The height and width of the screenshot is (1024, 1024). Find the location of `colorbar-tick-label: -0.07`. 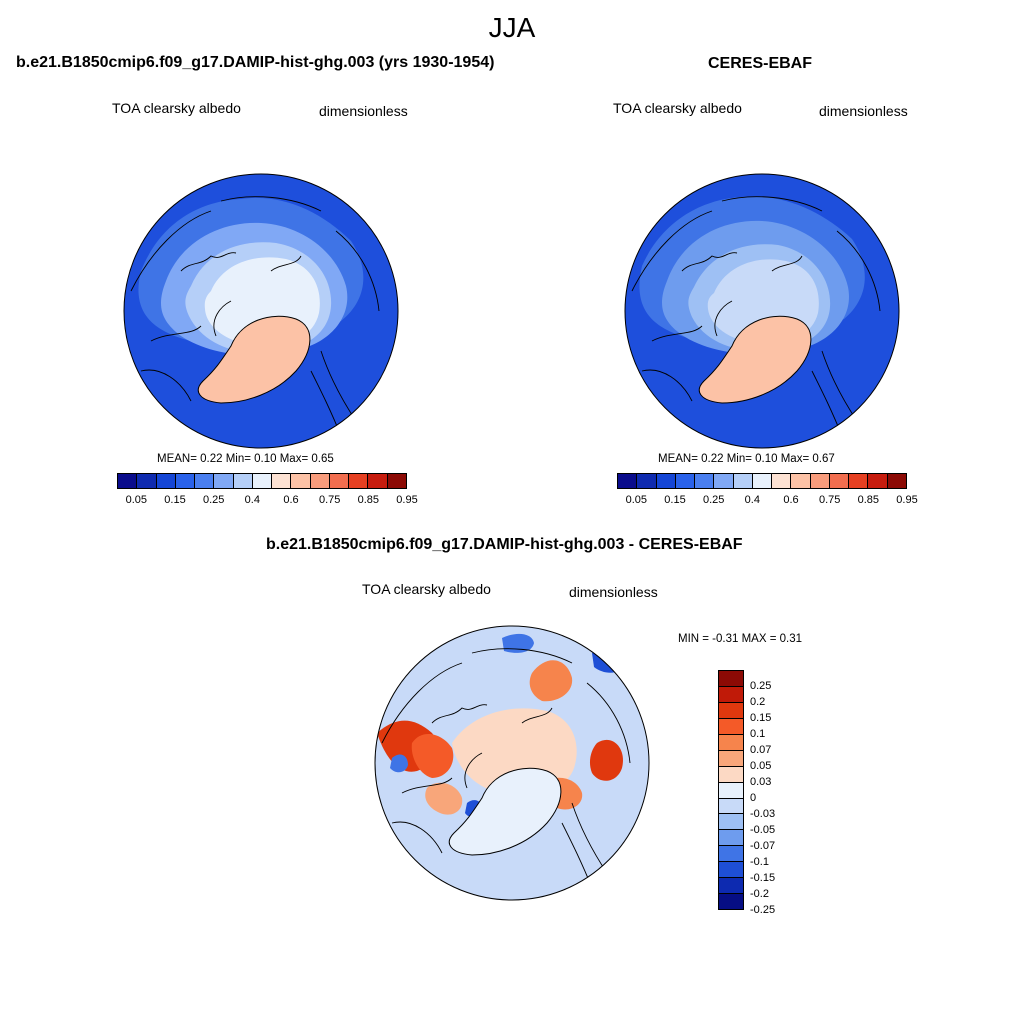

colorbar-tick-label: -0.07 is located at coordinates (763, 846).